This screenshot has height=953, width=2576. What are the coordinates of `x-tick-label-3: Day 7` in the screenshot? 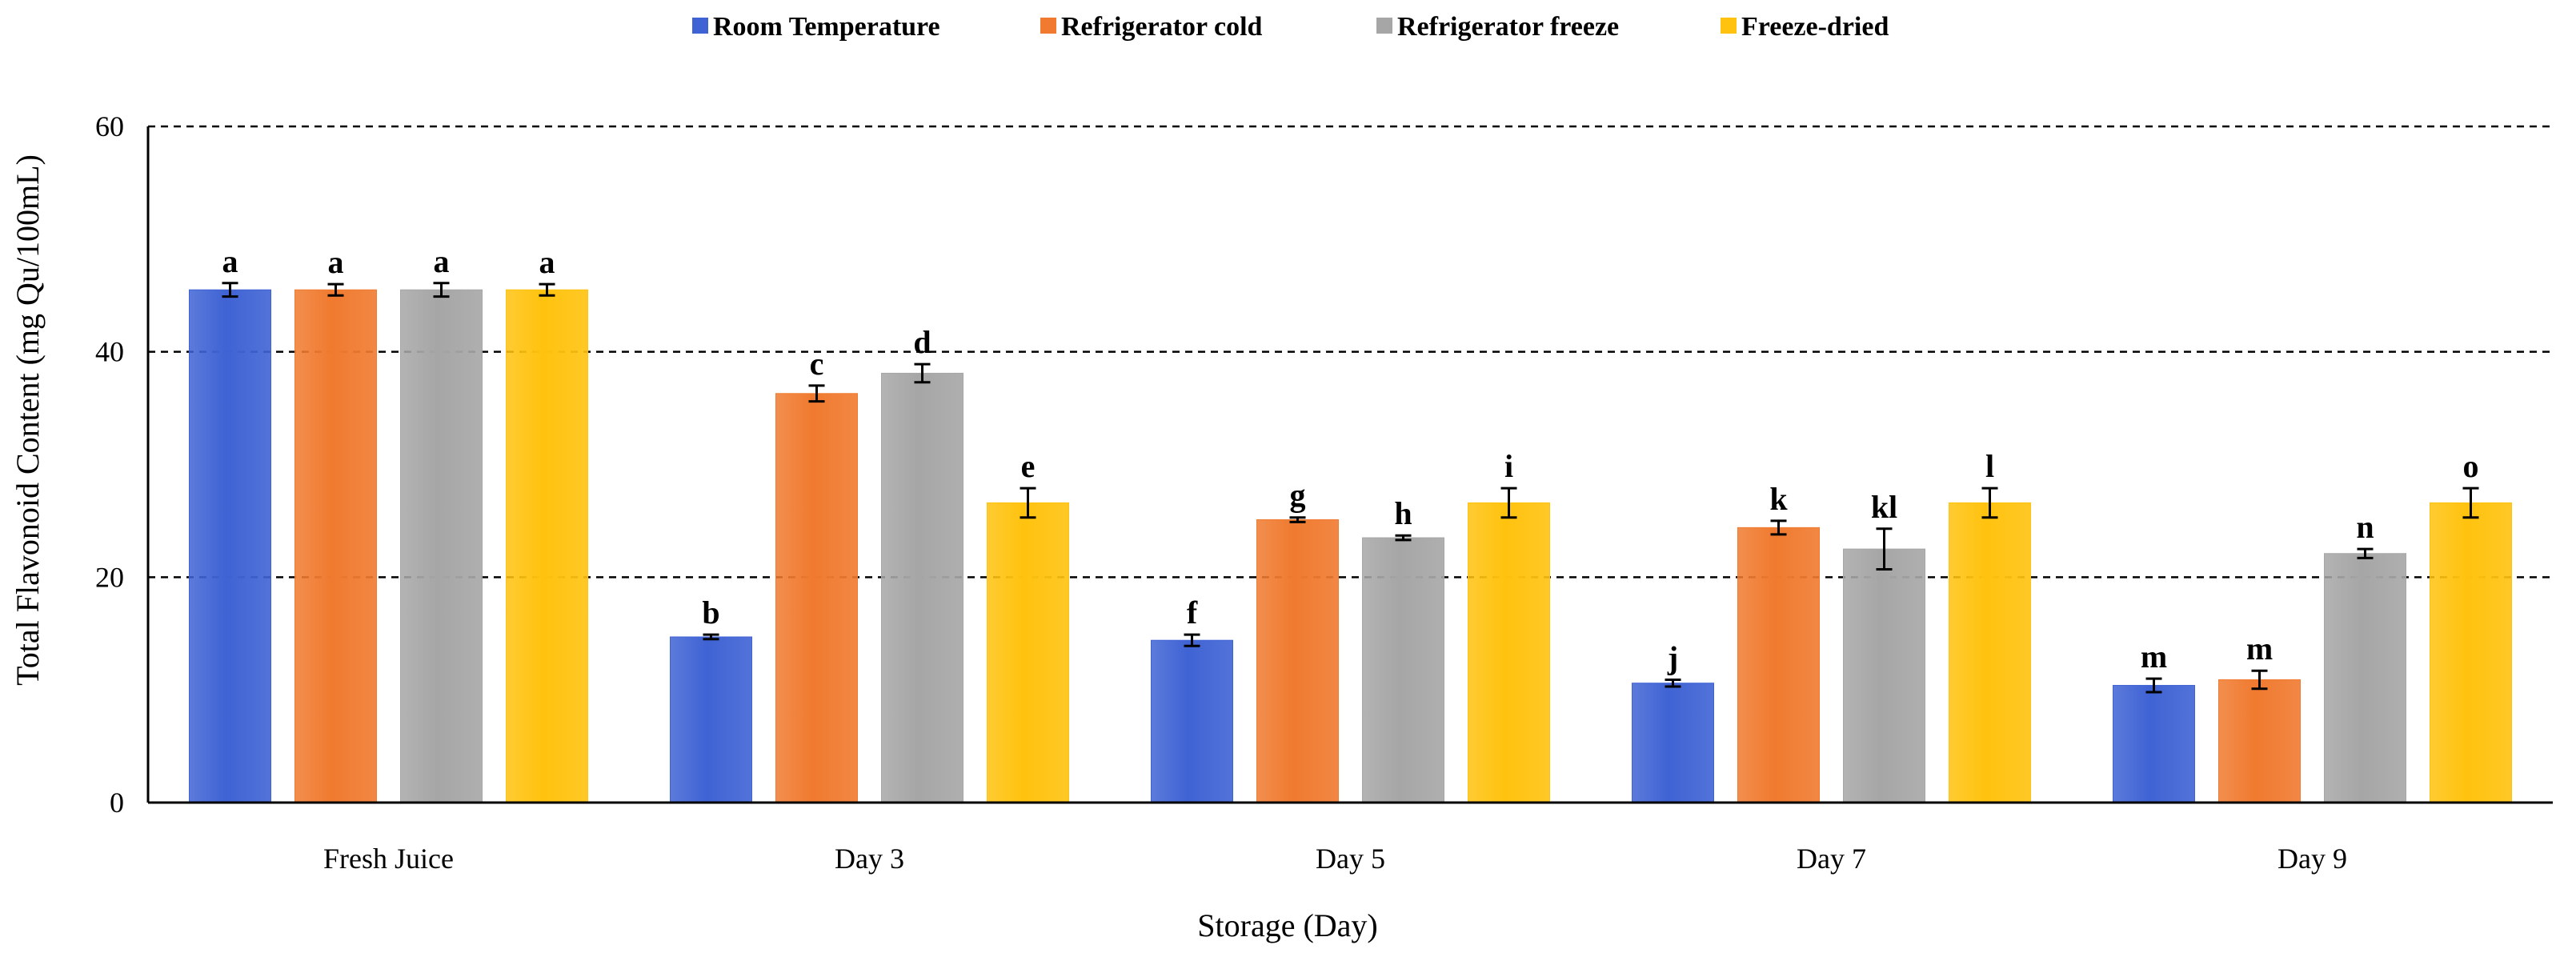 It's located at (1831, 859).